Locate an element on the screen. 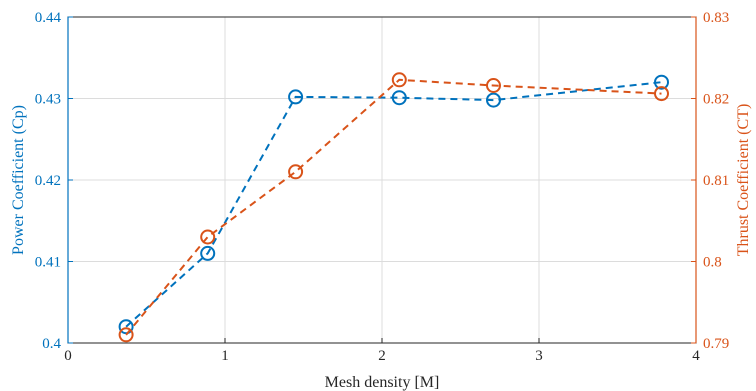 Image resolution: width=756 pixels, height=391 pixels. x-tick-label: 4 is located at coordinates (696, 356).